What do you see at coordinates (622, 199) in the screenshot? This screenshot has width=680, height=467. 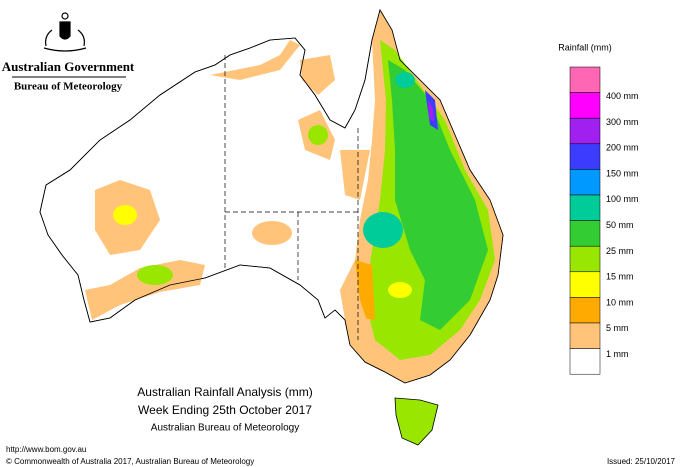 I see `legend-label: 100 mm` at bounding box center [622, 199].